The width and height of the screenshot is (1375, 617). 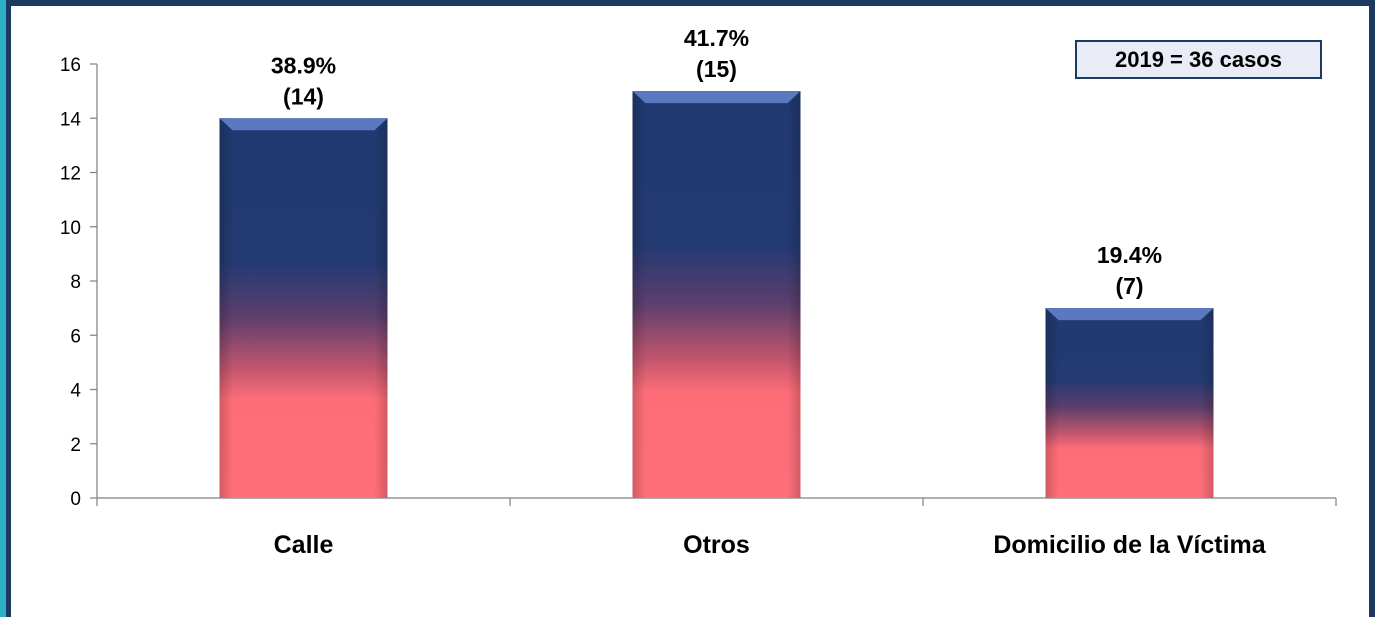 What do you see at coordinates (1129, 545) in the screenshot?
I see `x-category-label: Domicilio de la Víctima` at bounding box center [1129, 545].